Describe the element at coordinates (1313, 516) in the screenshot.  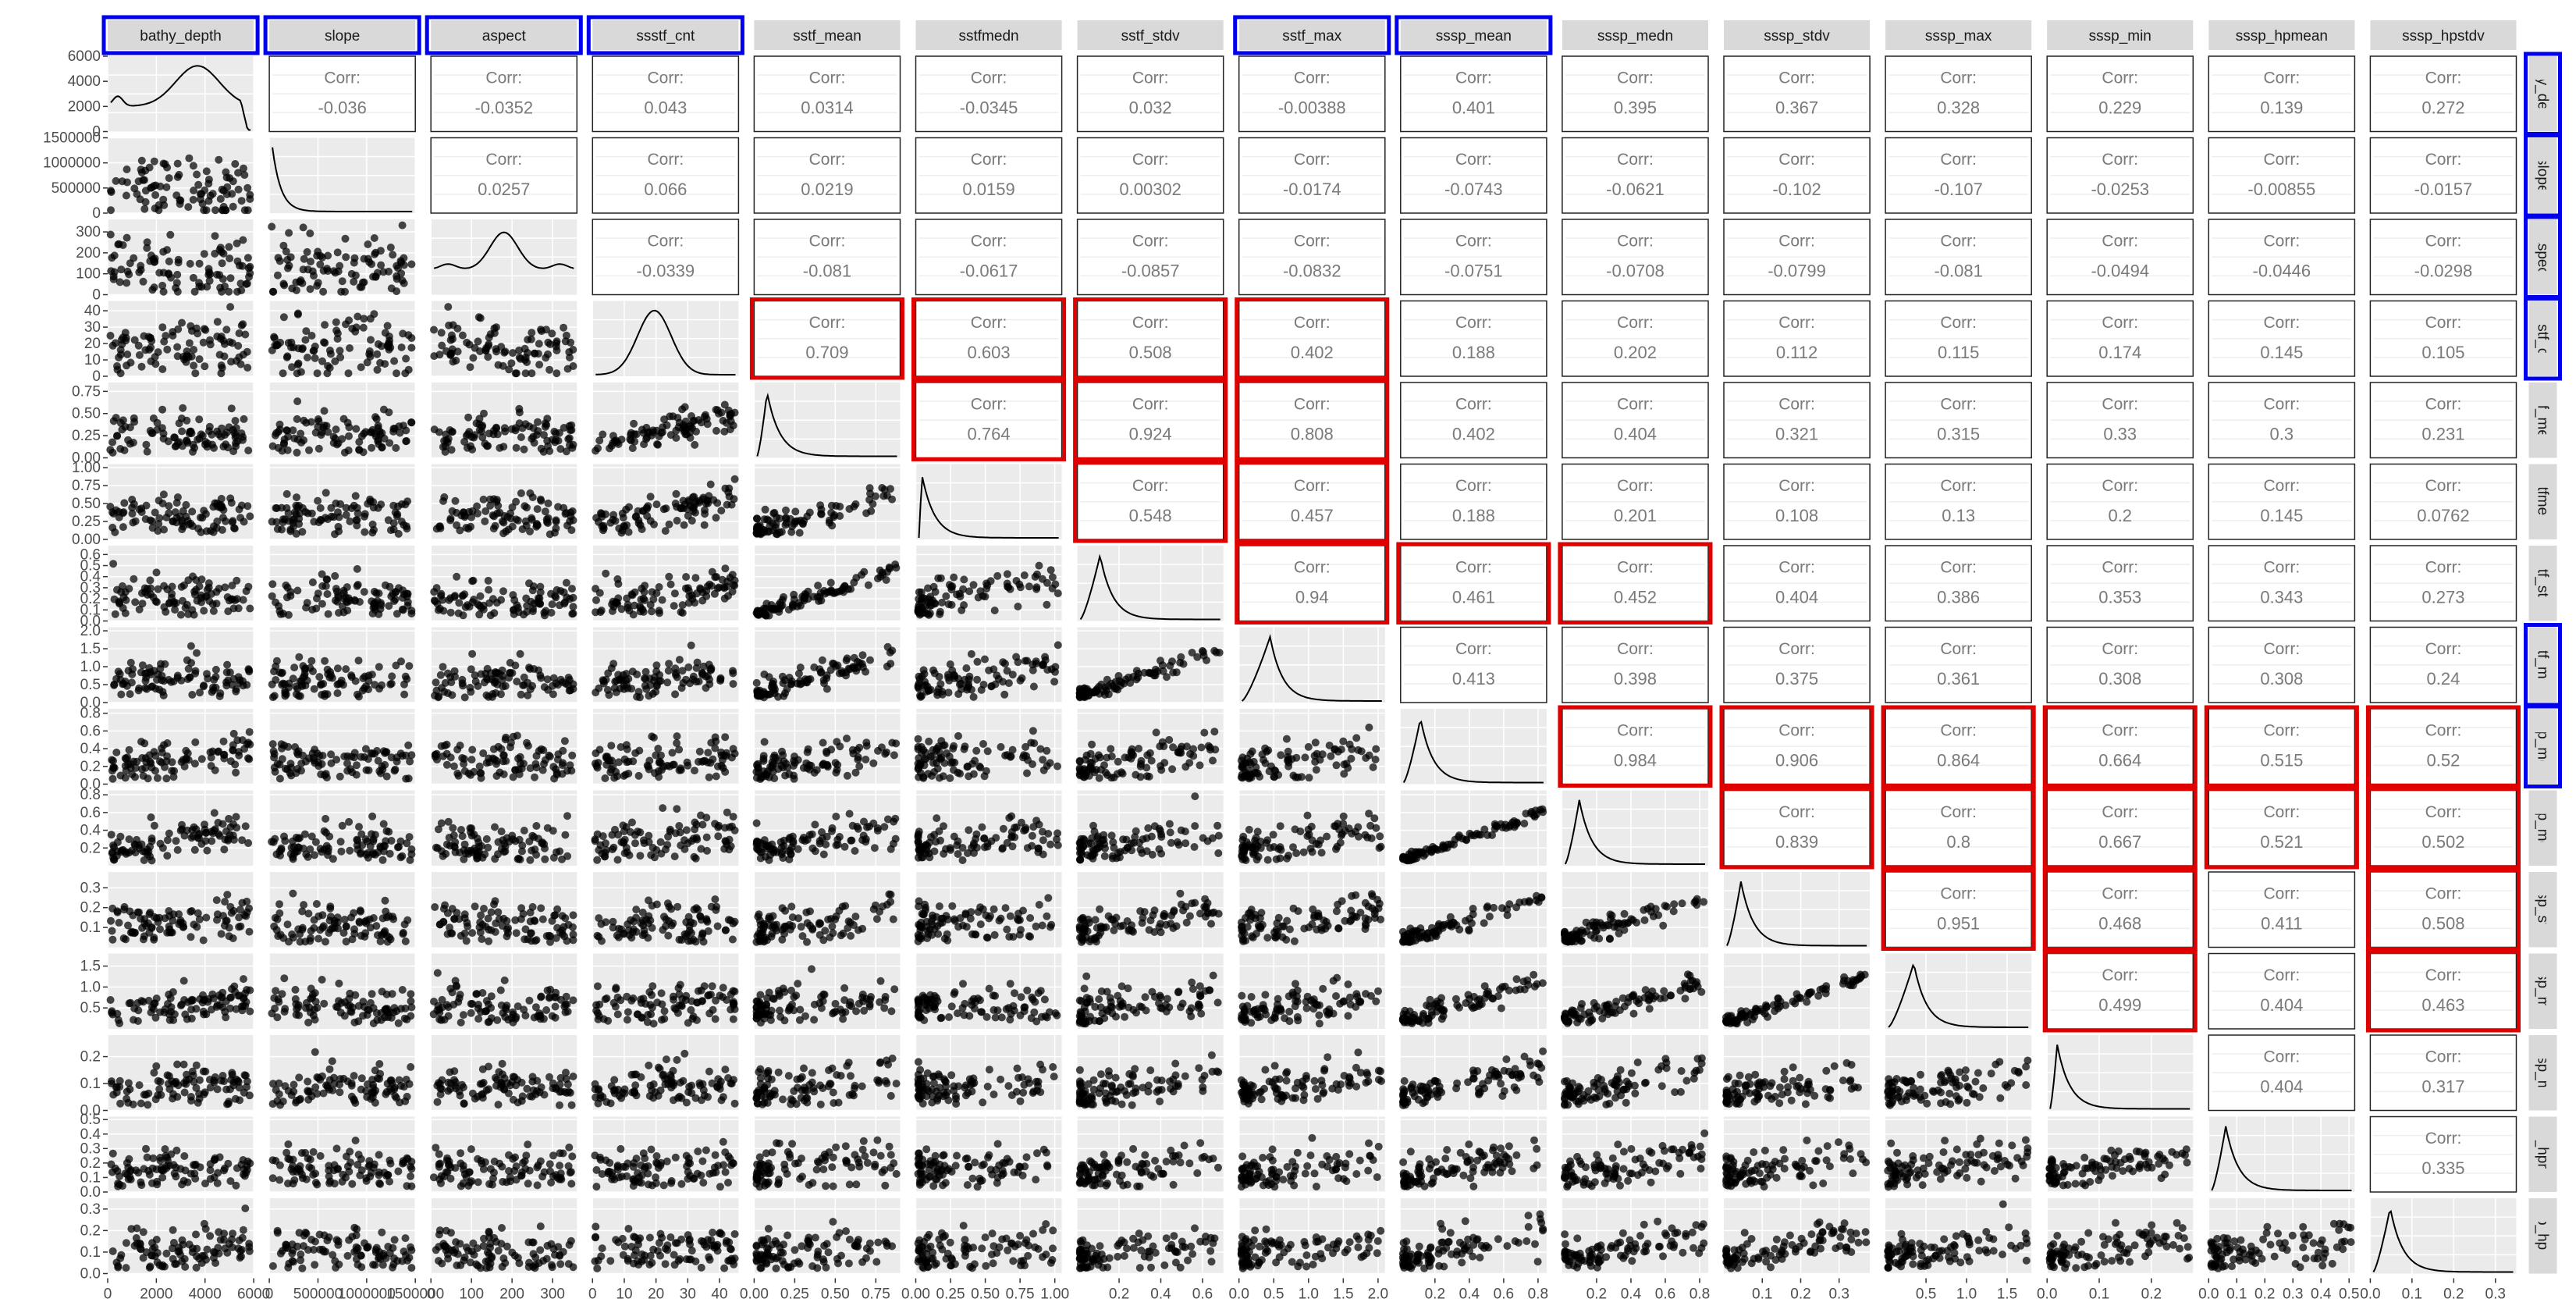
I see `corr-value: 0.457` at that location.